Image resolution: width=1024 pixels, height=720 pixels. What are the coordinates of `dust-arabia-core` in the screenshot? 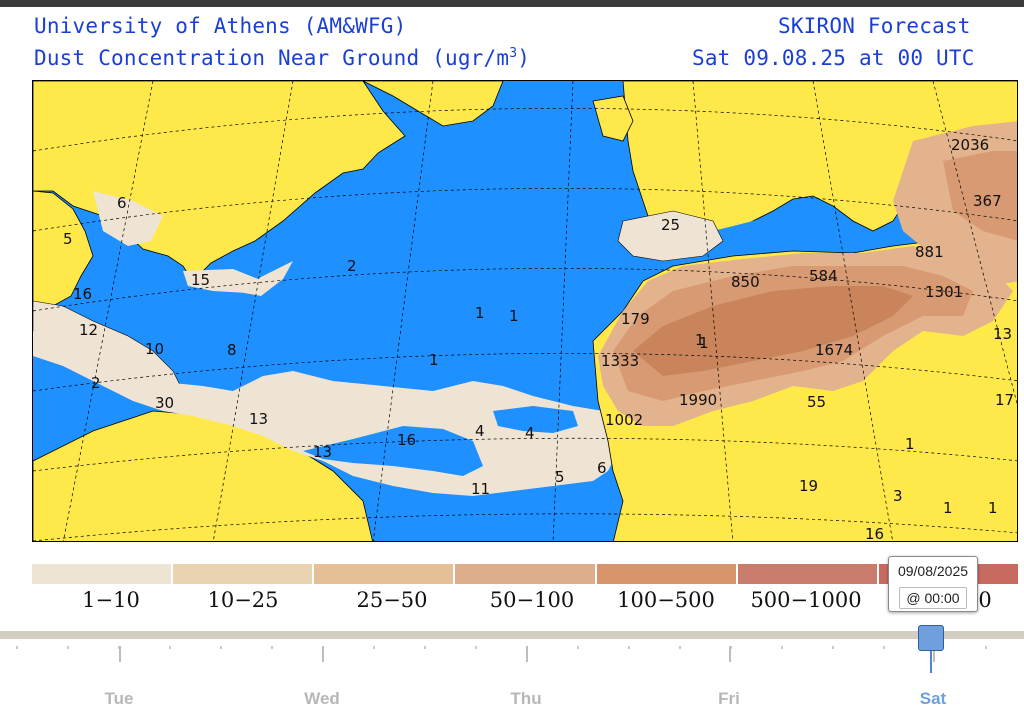 It's located at (980, 196).